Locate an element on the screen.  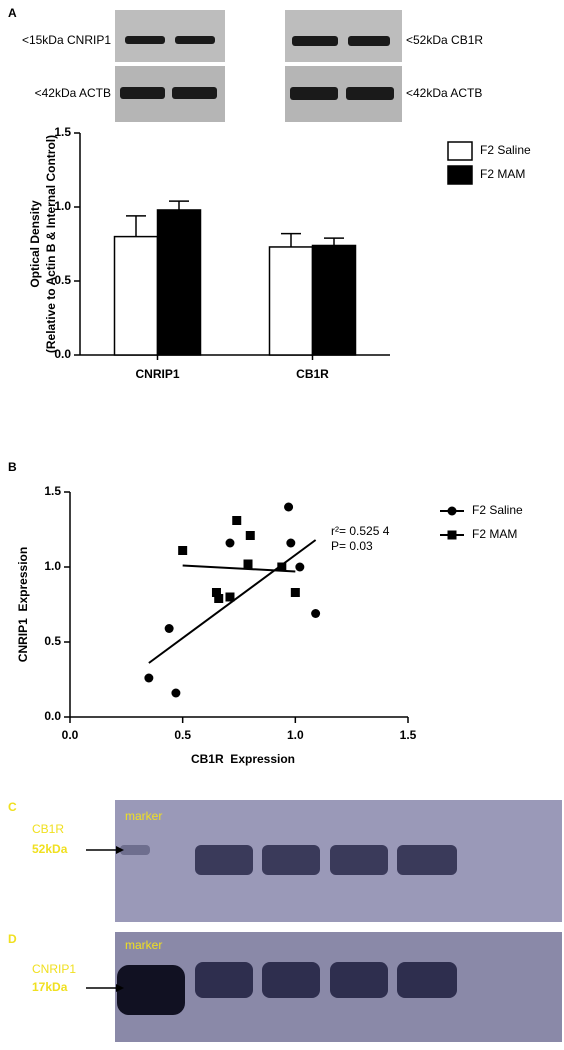
annotation: r²= 0.525 4 is located at coordinates (360, 531).